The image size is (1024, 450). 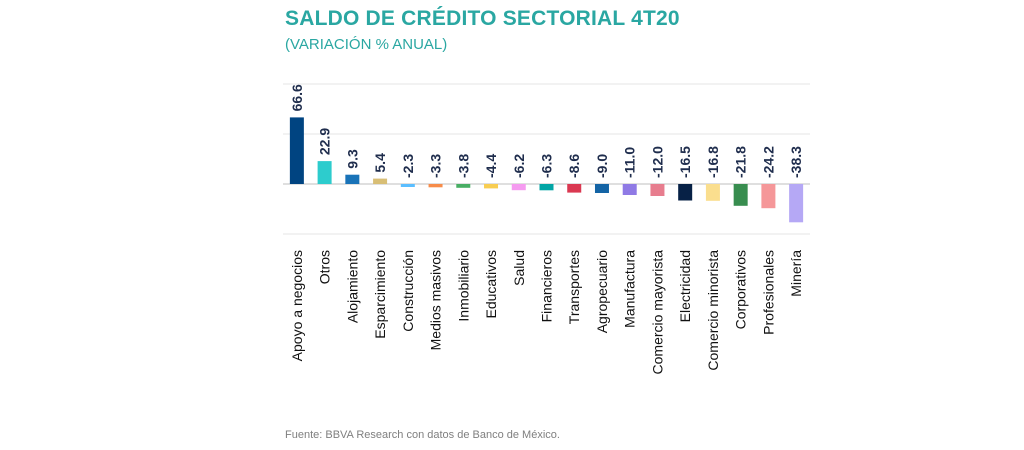 What do you see at coordinates (602, 291) in the screenshot?
I see `category-label: Agropecuario` at bounding box center [602, 291].